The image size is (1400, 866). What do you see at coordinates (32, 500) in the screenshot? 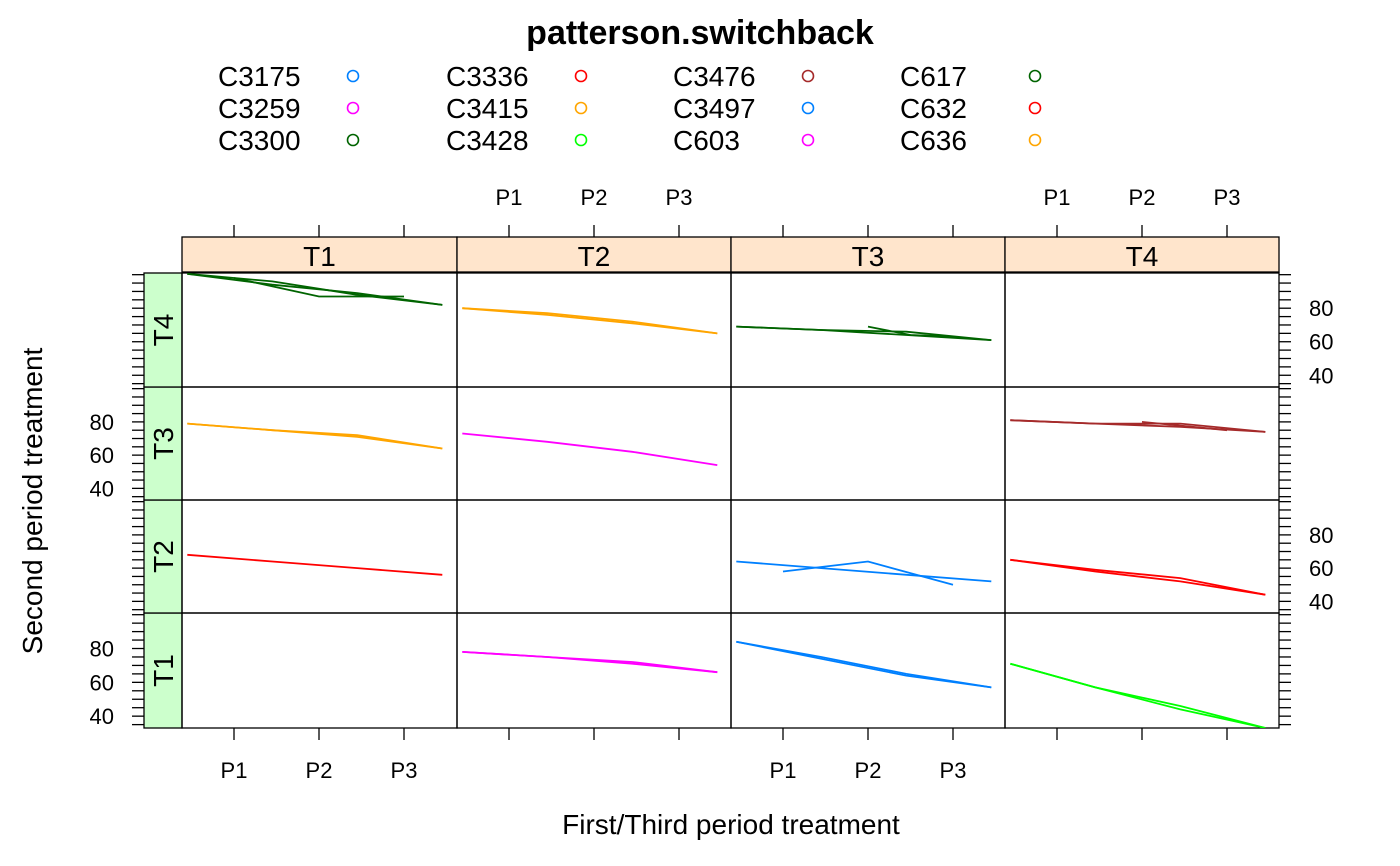
I see `y-axis-label: Second period treatment` at bounding box center [32, 500].